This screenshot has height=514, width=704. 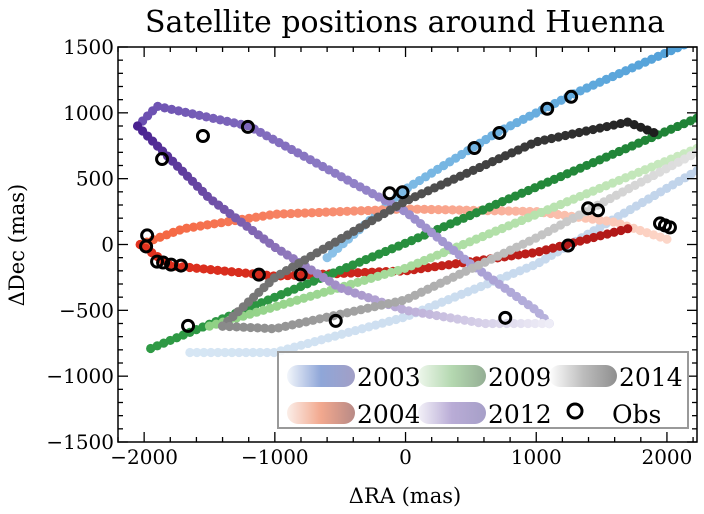 What do you see at coordinates (636, 414) in the screenshot?
I see `legend-label-obs: Obs` at bounding box center [636, 414].